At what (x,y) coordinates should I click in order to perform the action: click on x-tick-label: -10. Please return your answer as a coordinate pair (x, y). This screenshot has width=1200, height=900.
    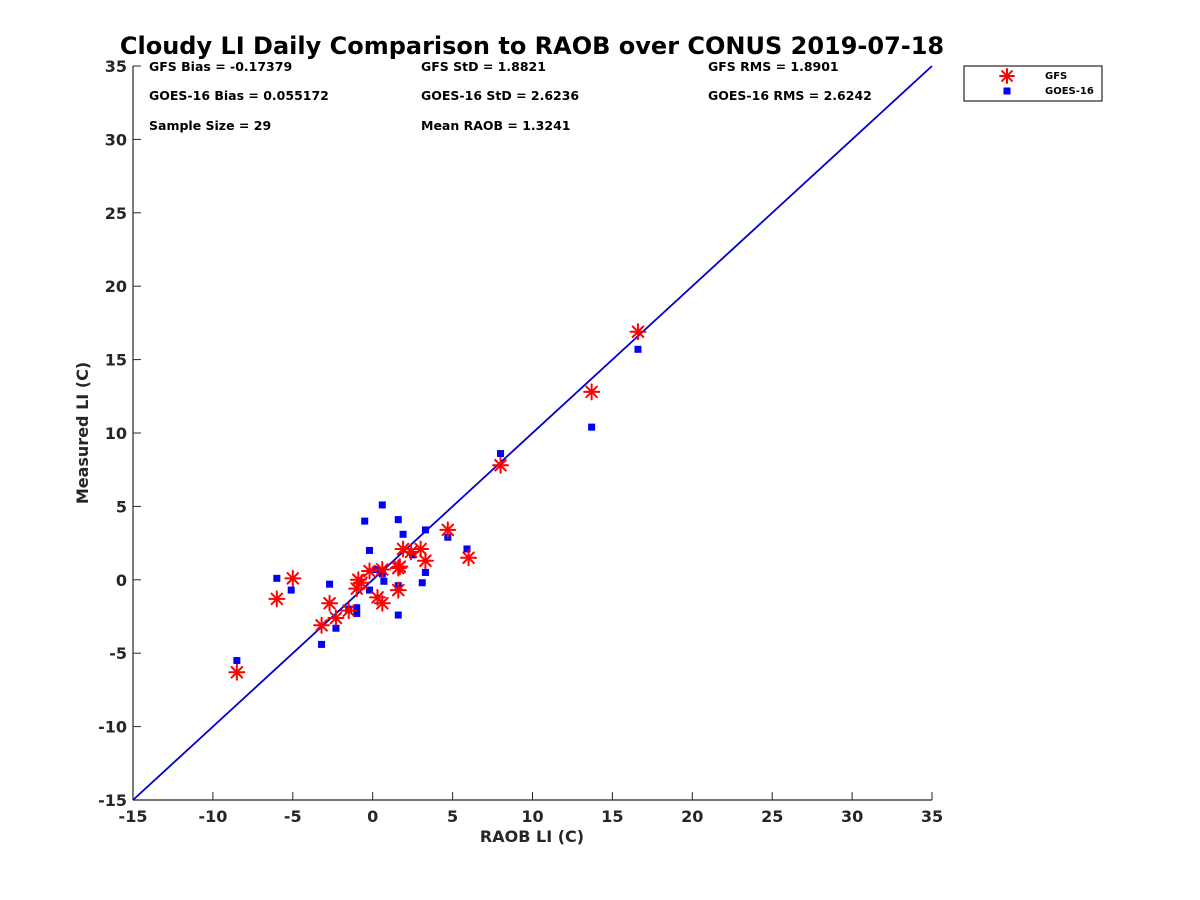
    Looking at the image, I should click on (212, 816).